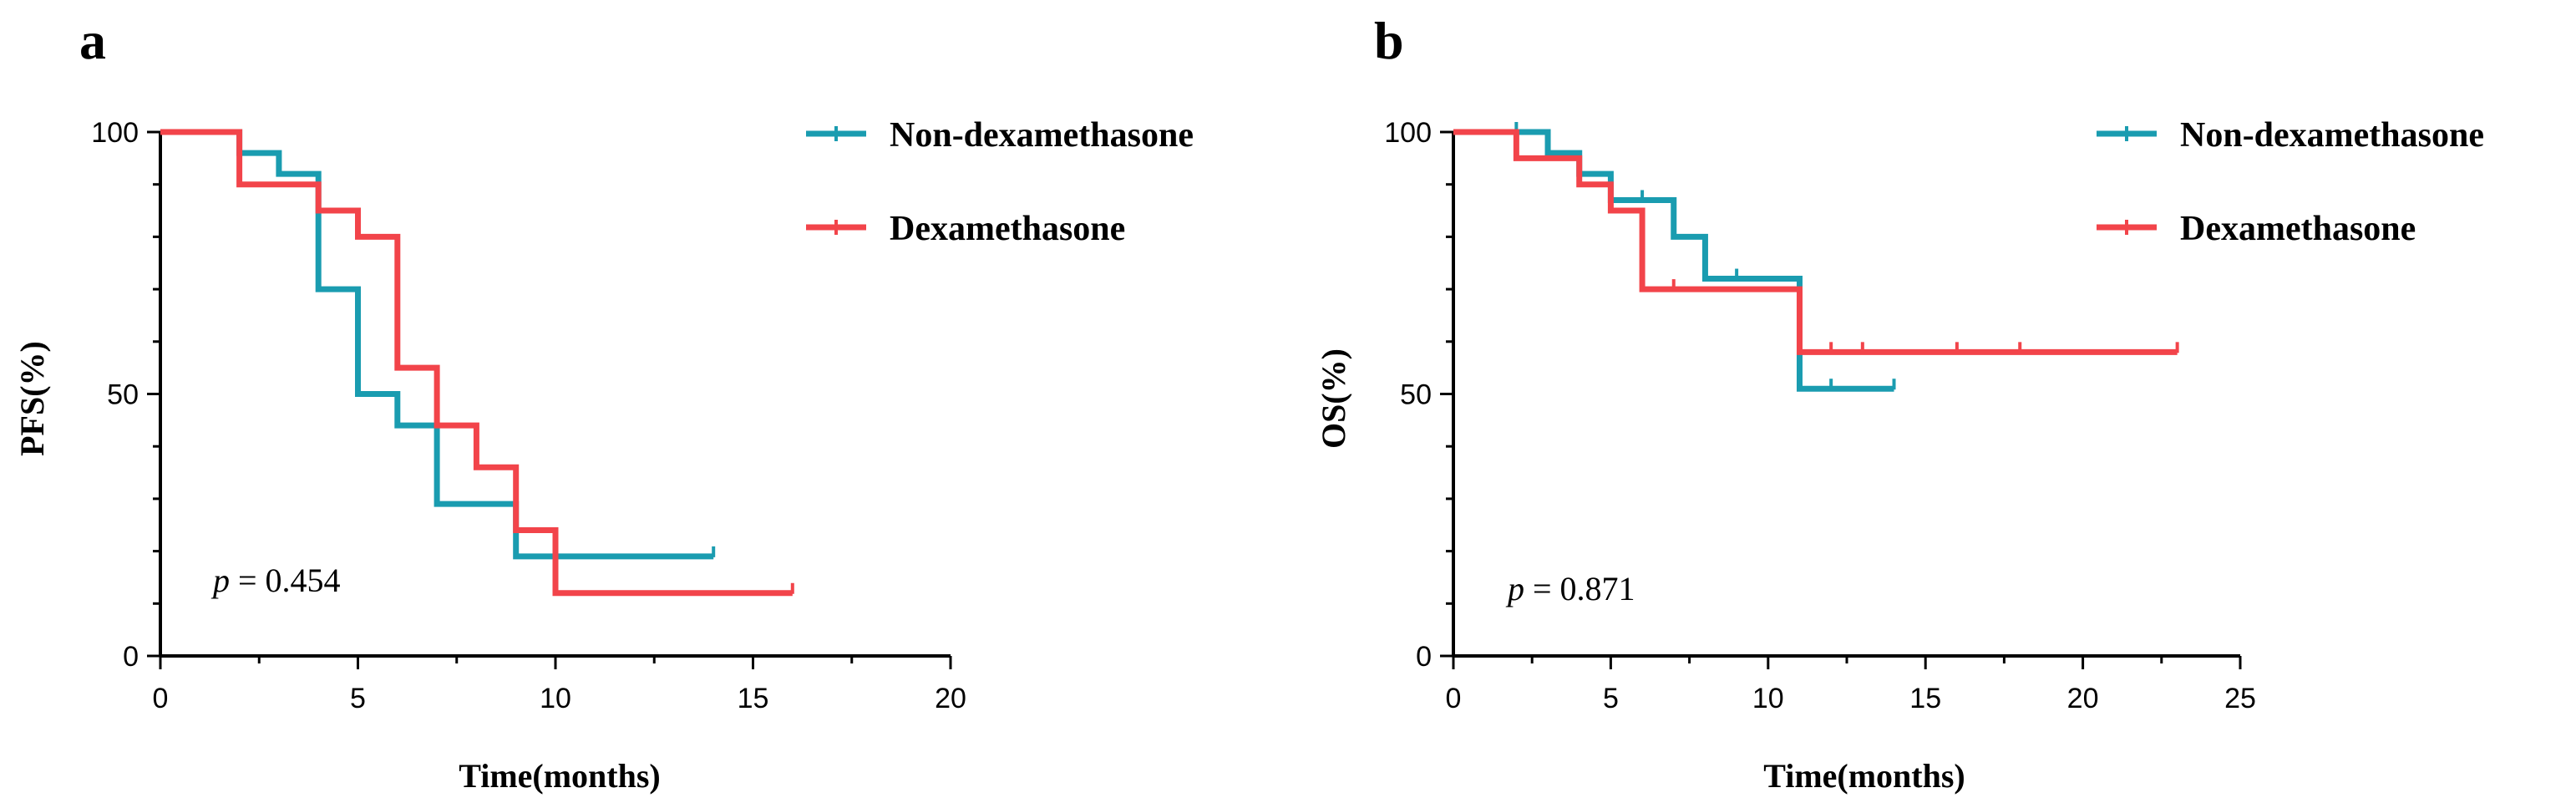 The image size is (2576, 803). I want to click on panel-a-curves, so click(477, 363).